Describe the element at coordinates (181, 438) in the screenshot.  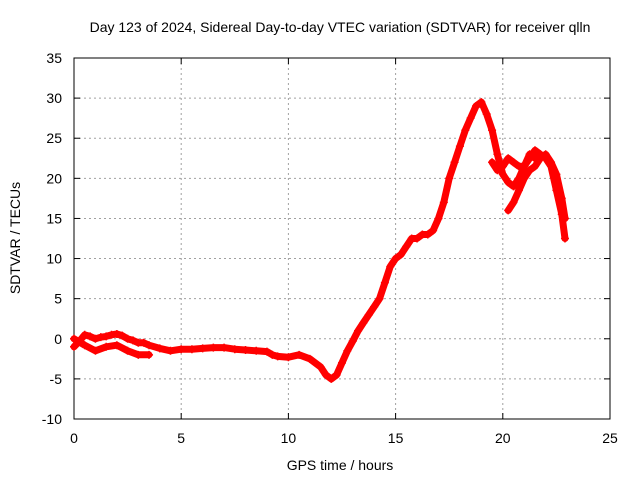
I see `x-tick-label: 5` at that location.